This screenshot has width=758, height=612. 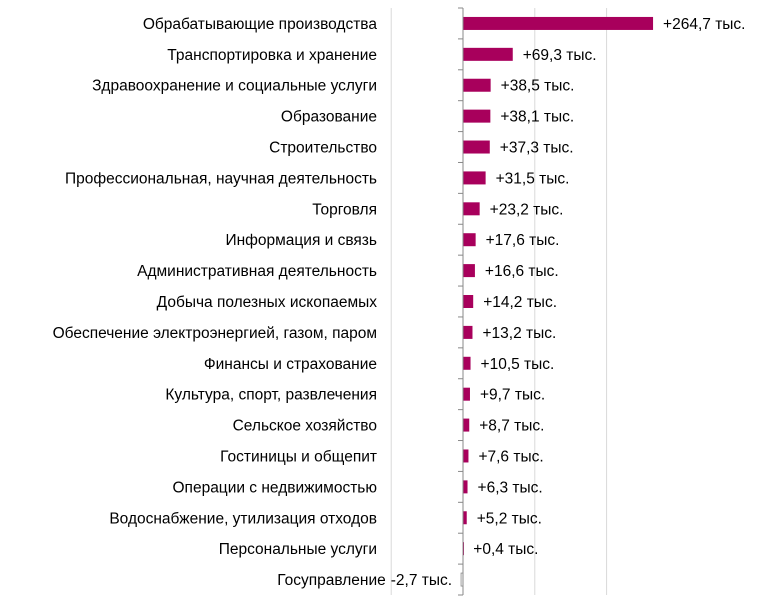 What do you see at coordinates (510, 487) in the screenshot?
I see `data-label: +6,3 тыс.` at bounding box center [510, 487].